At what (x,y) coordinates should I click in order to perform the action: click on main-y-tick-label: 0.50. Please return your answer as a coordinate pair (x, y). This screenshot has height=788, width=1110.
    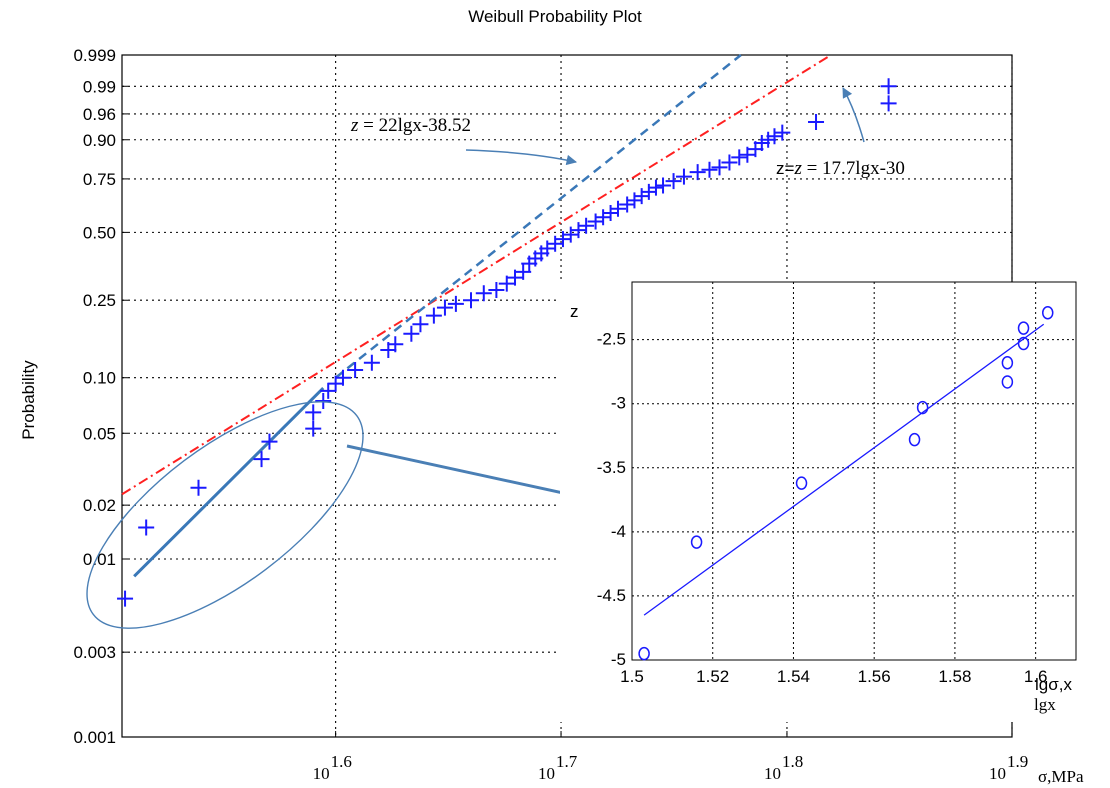
    Looking at the image, I should click on (99, 232).